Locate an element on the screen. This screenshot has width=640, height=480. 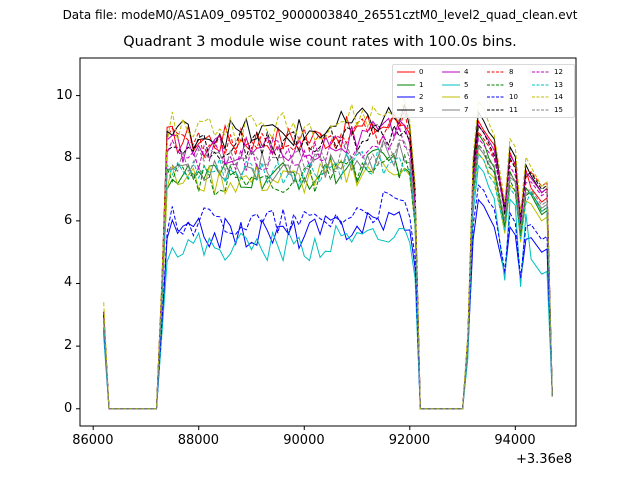
legend-item-15: 15 is located at coordinates (547, 110).